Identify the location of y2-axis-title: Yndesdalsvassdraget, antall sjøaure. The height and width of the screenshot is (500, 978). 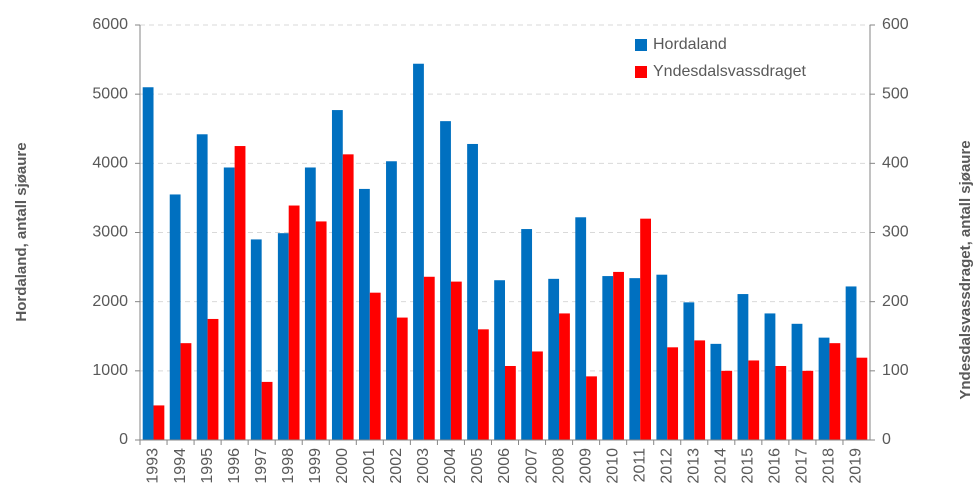
(965, 269).